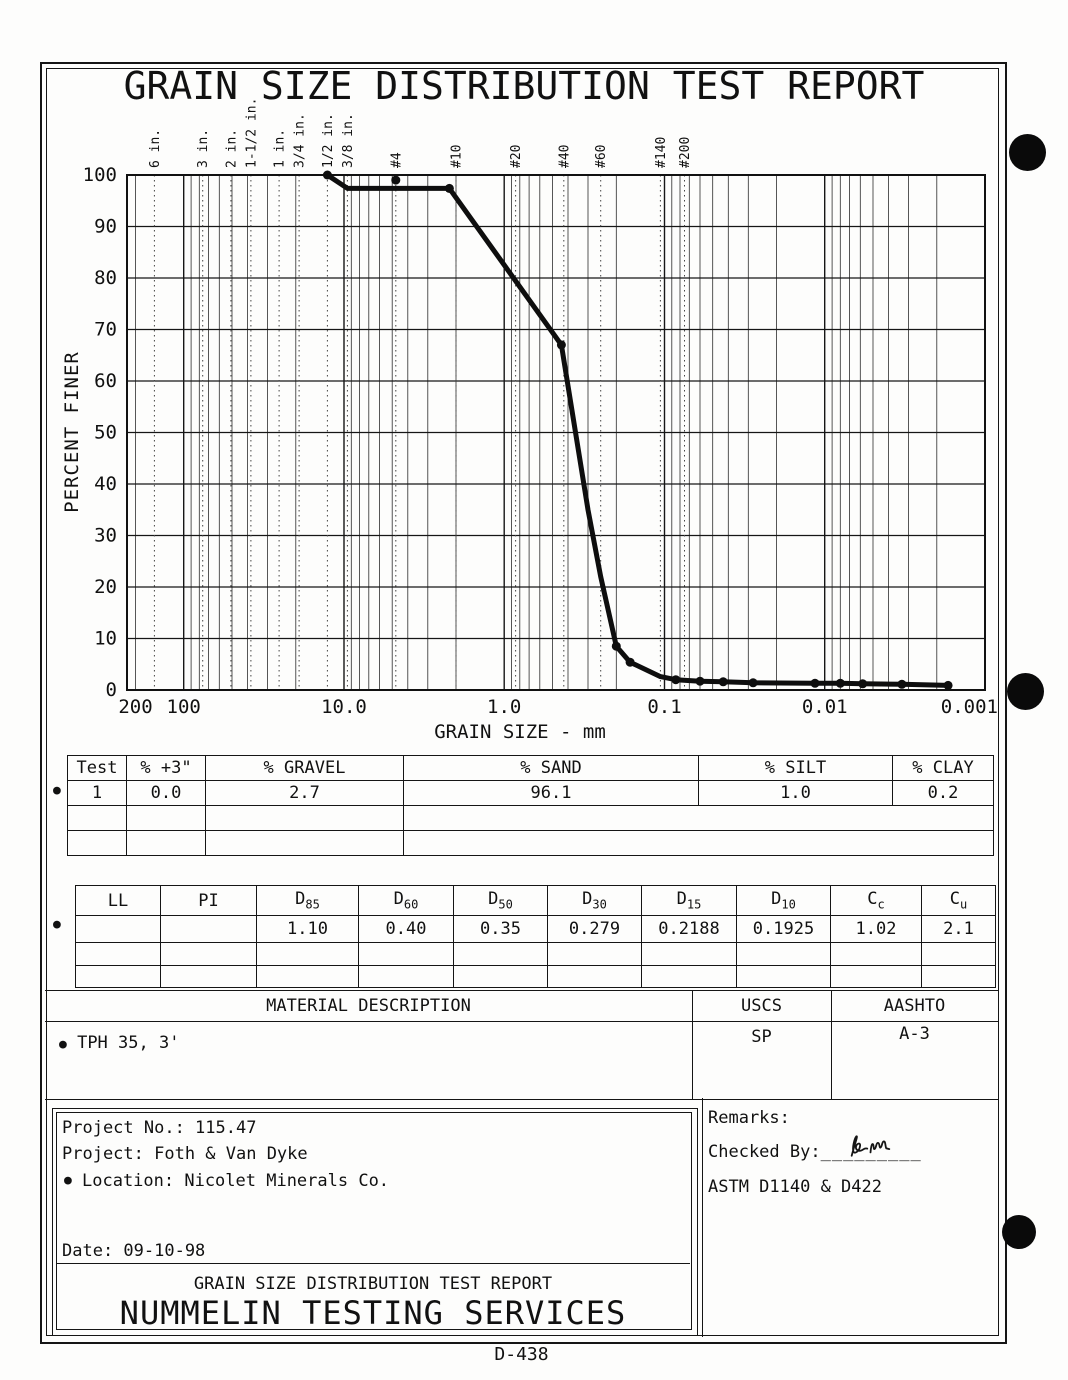  What do you see at coordinates (166, 793) in the screenshot?
I see `table-cell: 0.0` at bounding box center [166, 793].